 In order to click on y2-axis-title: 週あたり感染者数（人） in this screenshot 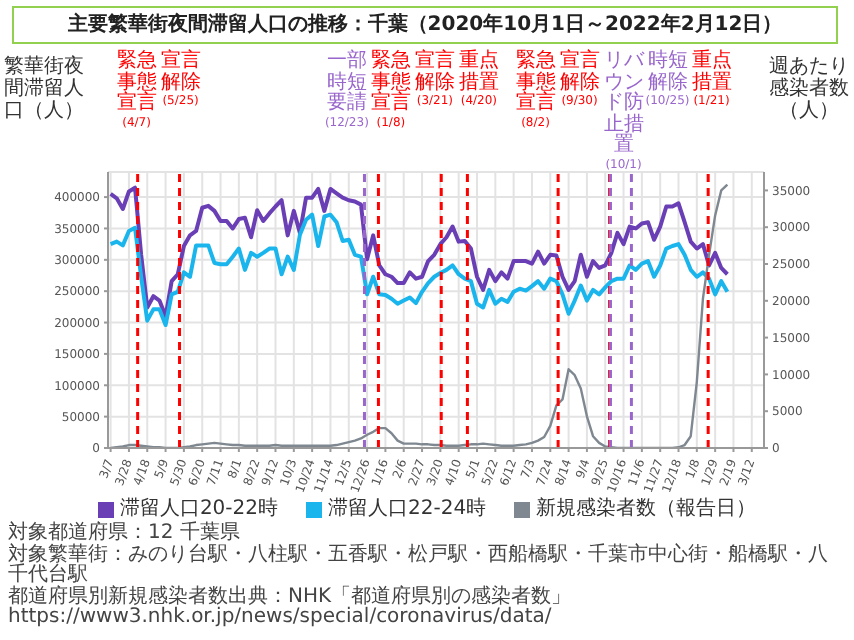, I will do `click(809, 89)`.